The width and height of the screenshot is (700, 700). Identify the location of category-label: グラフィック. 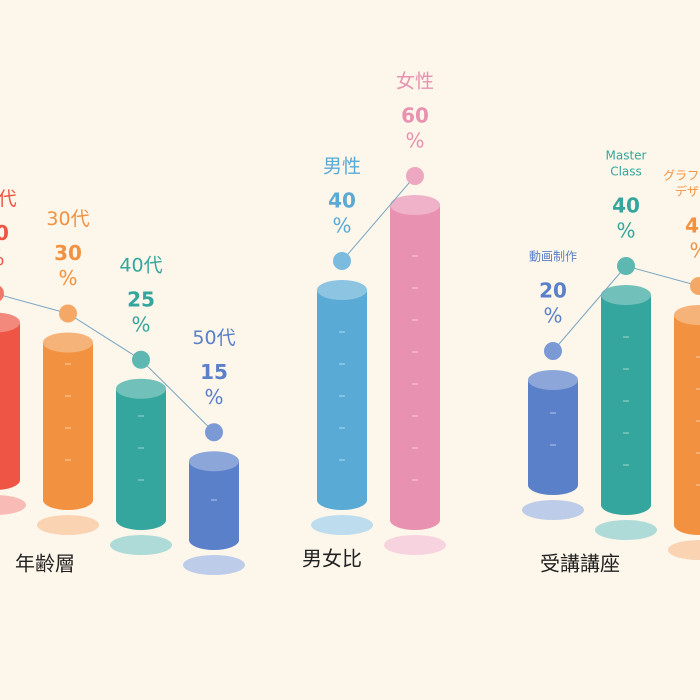
(681, 176).